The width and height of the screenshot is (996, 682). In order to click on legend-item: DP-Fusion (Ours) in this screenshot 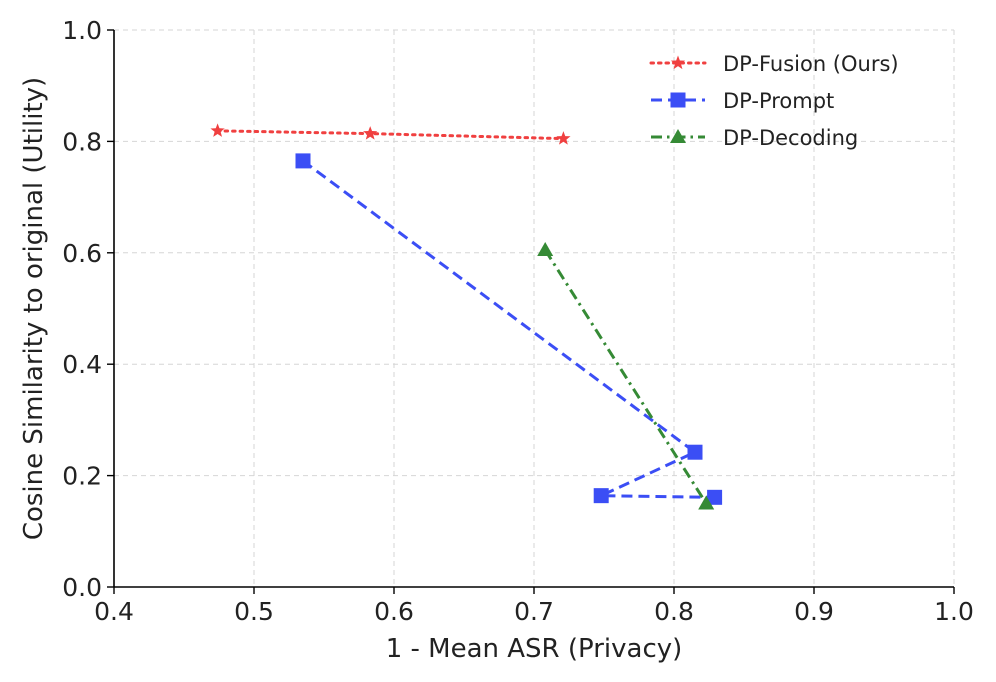, I will do `click(774, 64)`.